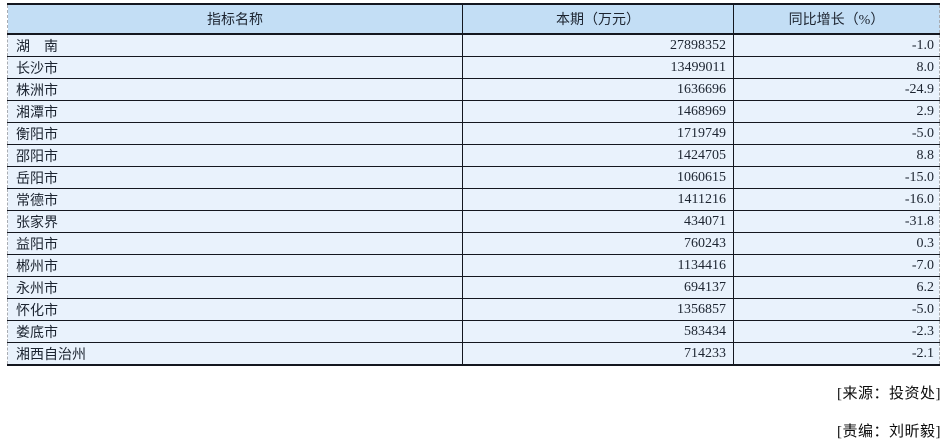  I want to click on table-row: 衡阳市 1719749 -5.0, so click(473, 133).